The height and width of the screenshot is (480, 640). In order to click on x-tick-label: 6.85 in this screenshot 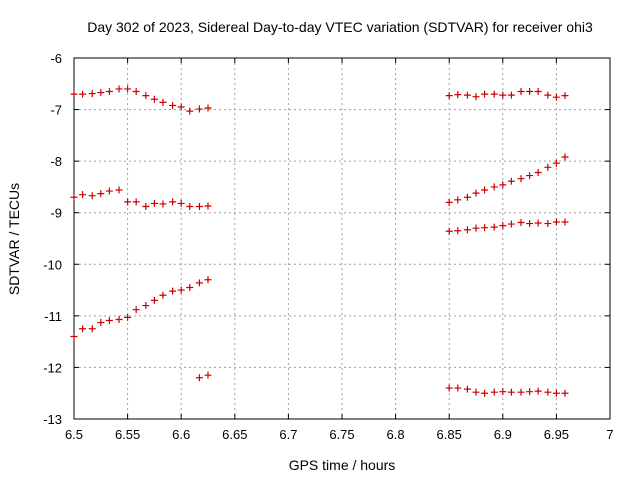, I will do `click(449, 434)`.